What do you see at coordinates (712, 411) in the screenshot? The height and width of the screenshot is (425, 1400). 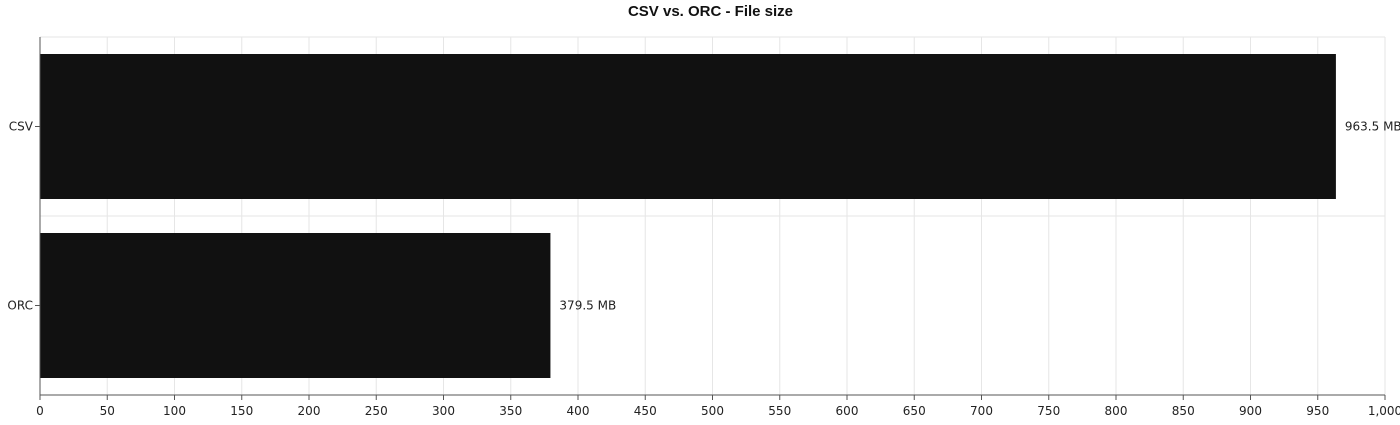 I see `x-tick-label: 500` at bounding box center [712, 411].